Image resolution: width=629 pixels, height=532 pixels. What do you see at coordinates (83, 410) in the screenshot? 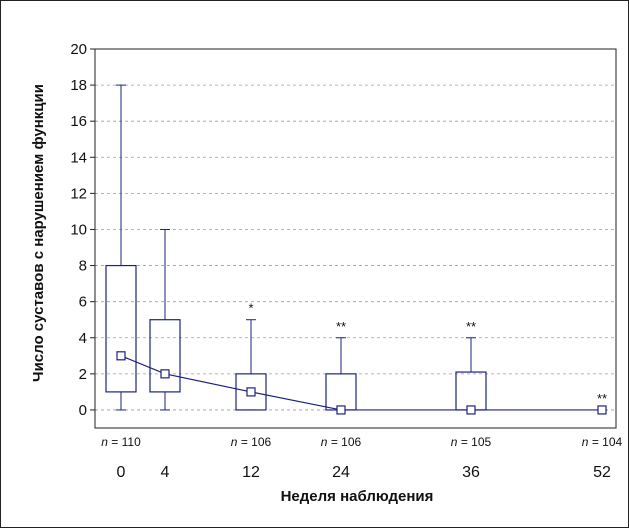
I see `y-tick-label: 0` at bounding box center [83, 410].